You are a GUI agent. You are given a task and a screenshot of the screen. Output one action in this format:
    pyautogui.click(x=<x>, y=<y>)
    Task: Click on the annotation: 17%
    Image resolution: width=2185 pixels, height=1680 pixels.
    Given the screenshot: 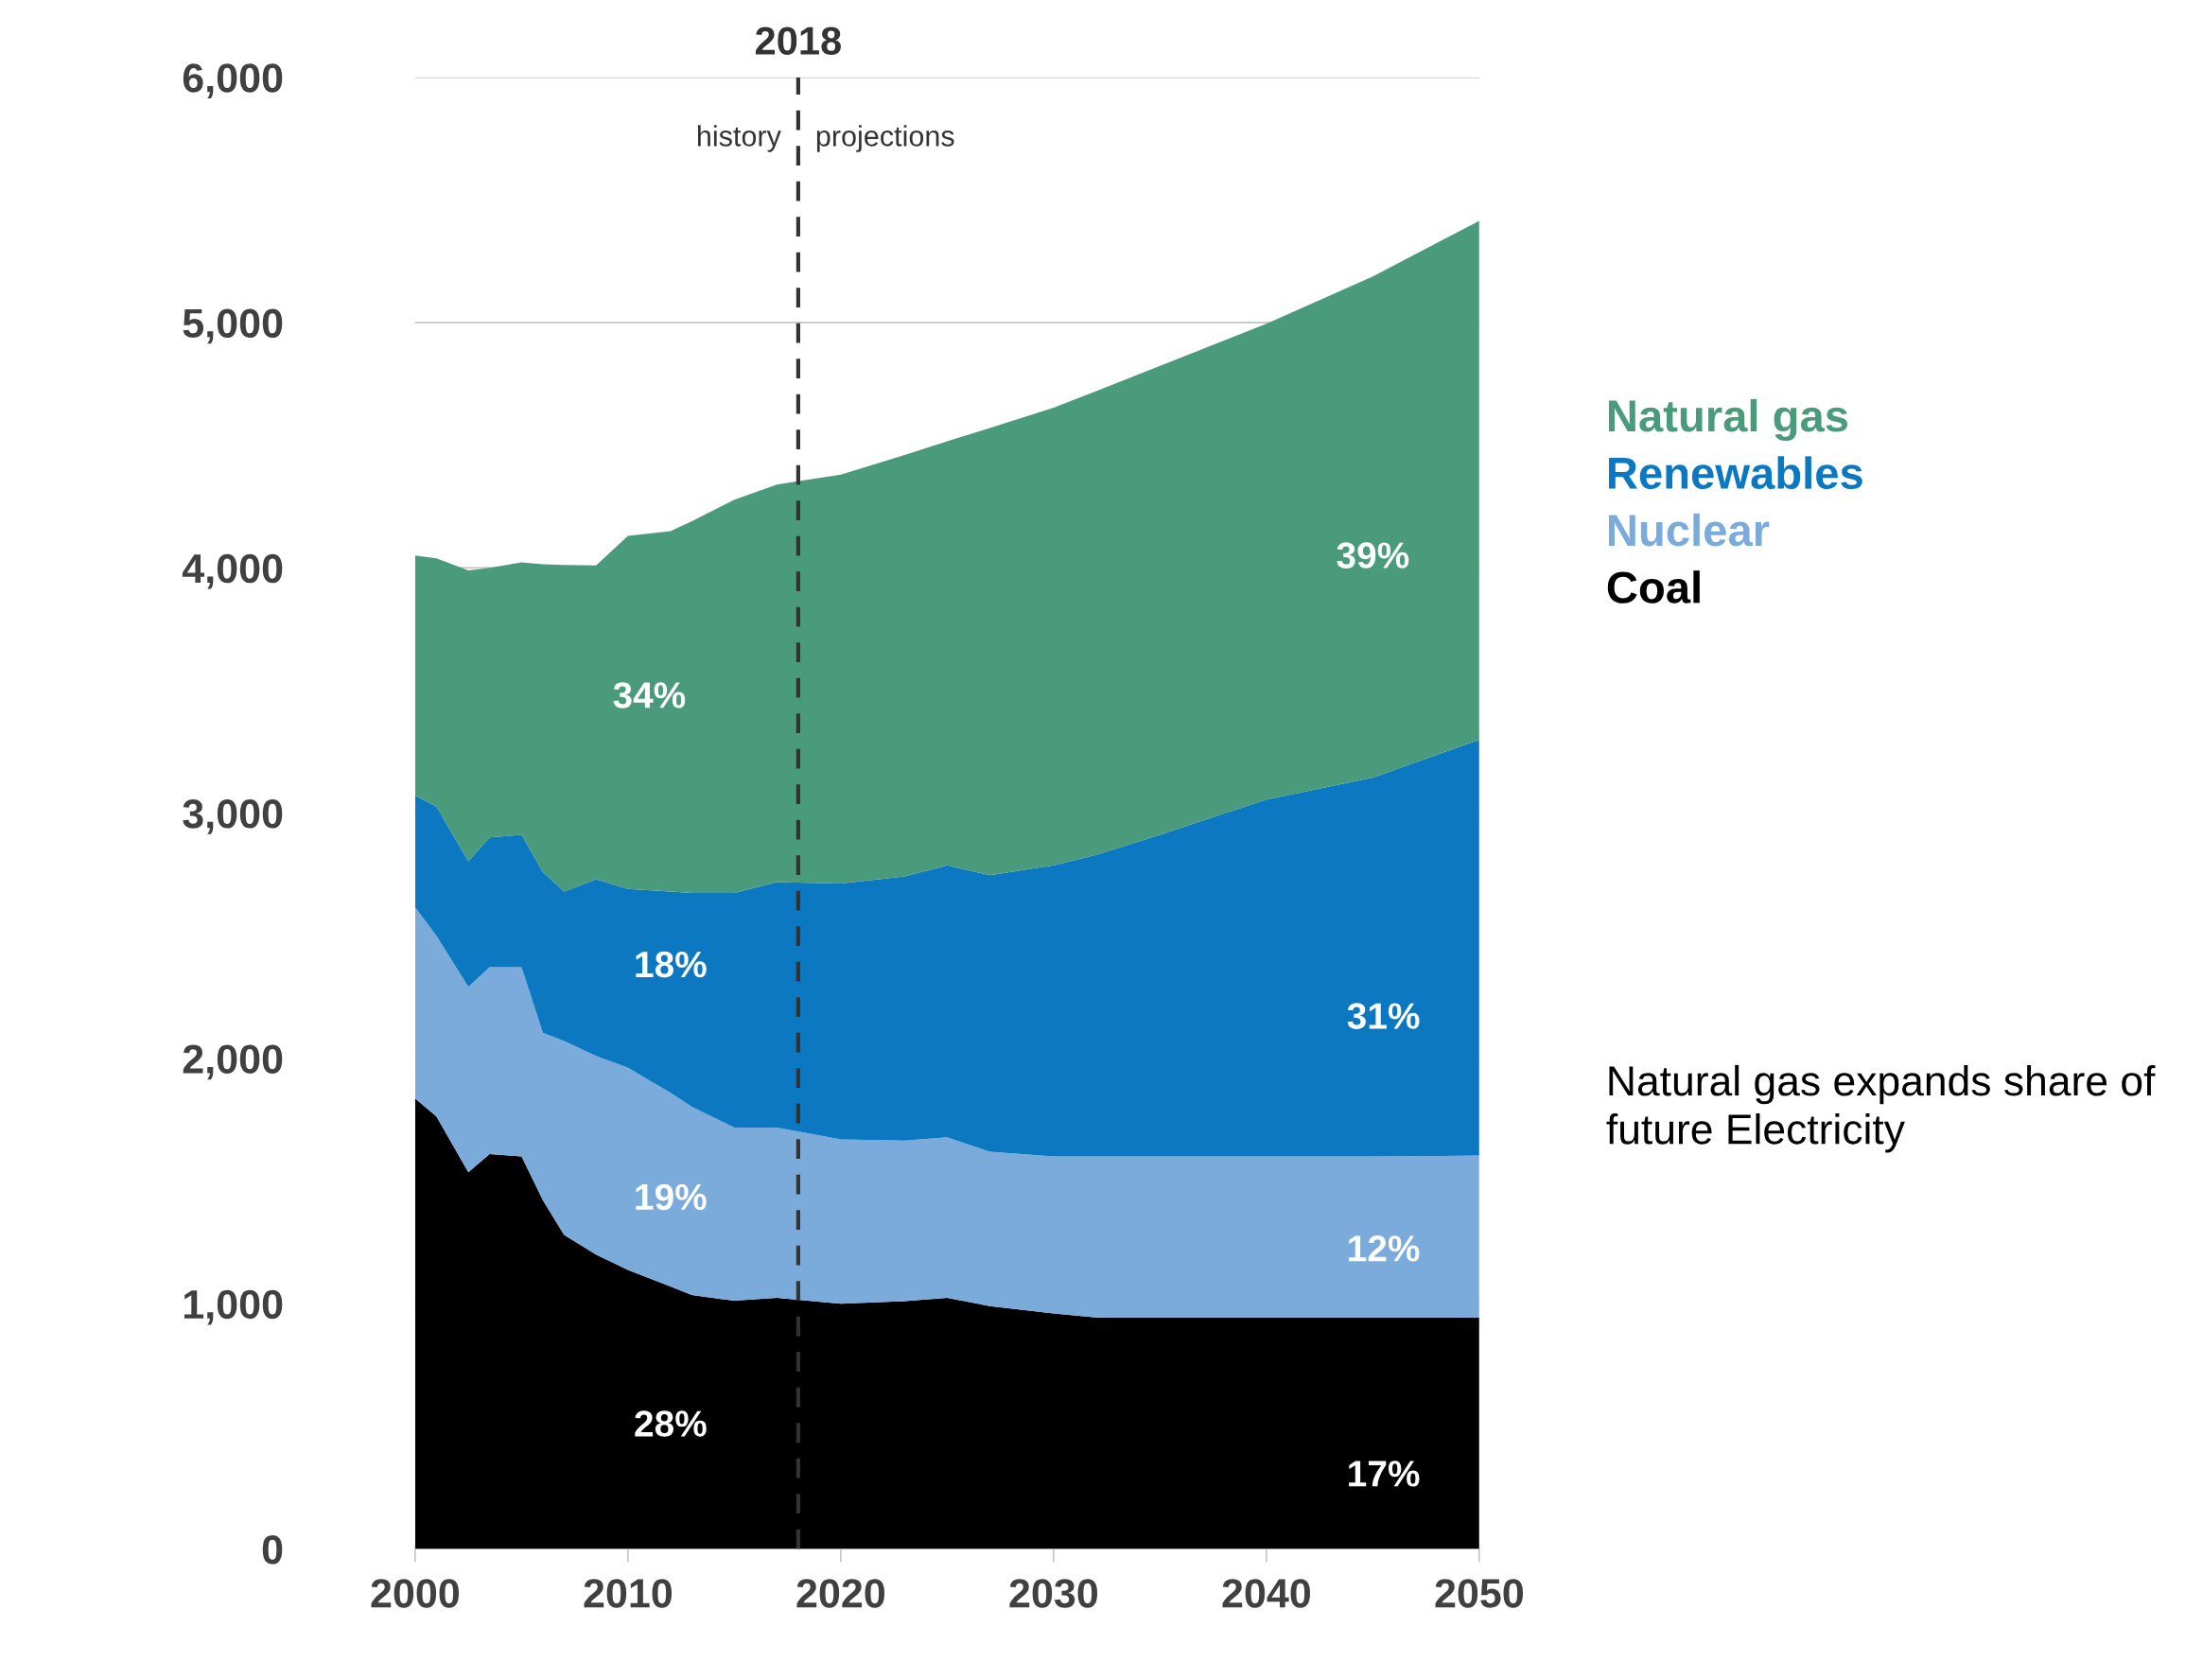 What is the action you would take?
    pyautogui.click(x=1384, y=1474)
    